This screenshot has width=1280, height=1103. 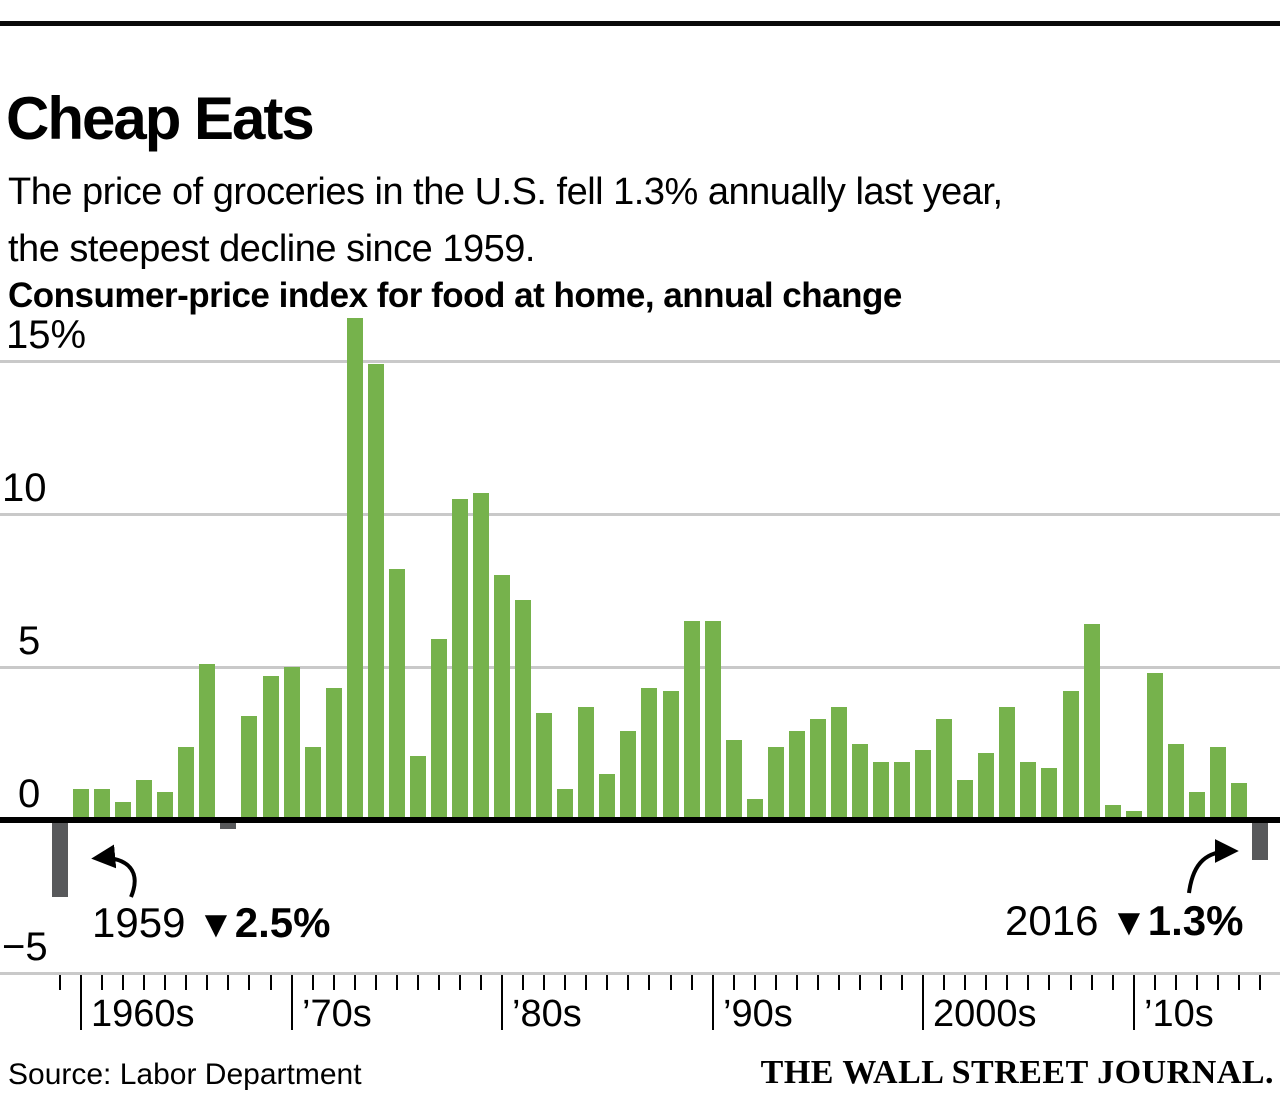 What do you see at coordinates (692, 720) in the screenshot?
I see `bar-1989` at bounding box center [692, 720].